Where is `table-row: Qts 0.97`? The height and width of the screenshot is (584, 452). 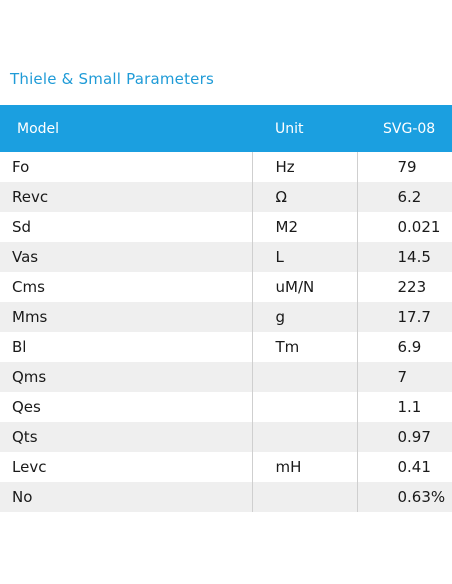 table-row: Qts 0.97 is located at coordinates (226, 437).